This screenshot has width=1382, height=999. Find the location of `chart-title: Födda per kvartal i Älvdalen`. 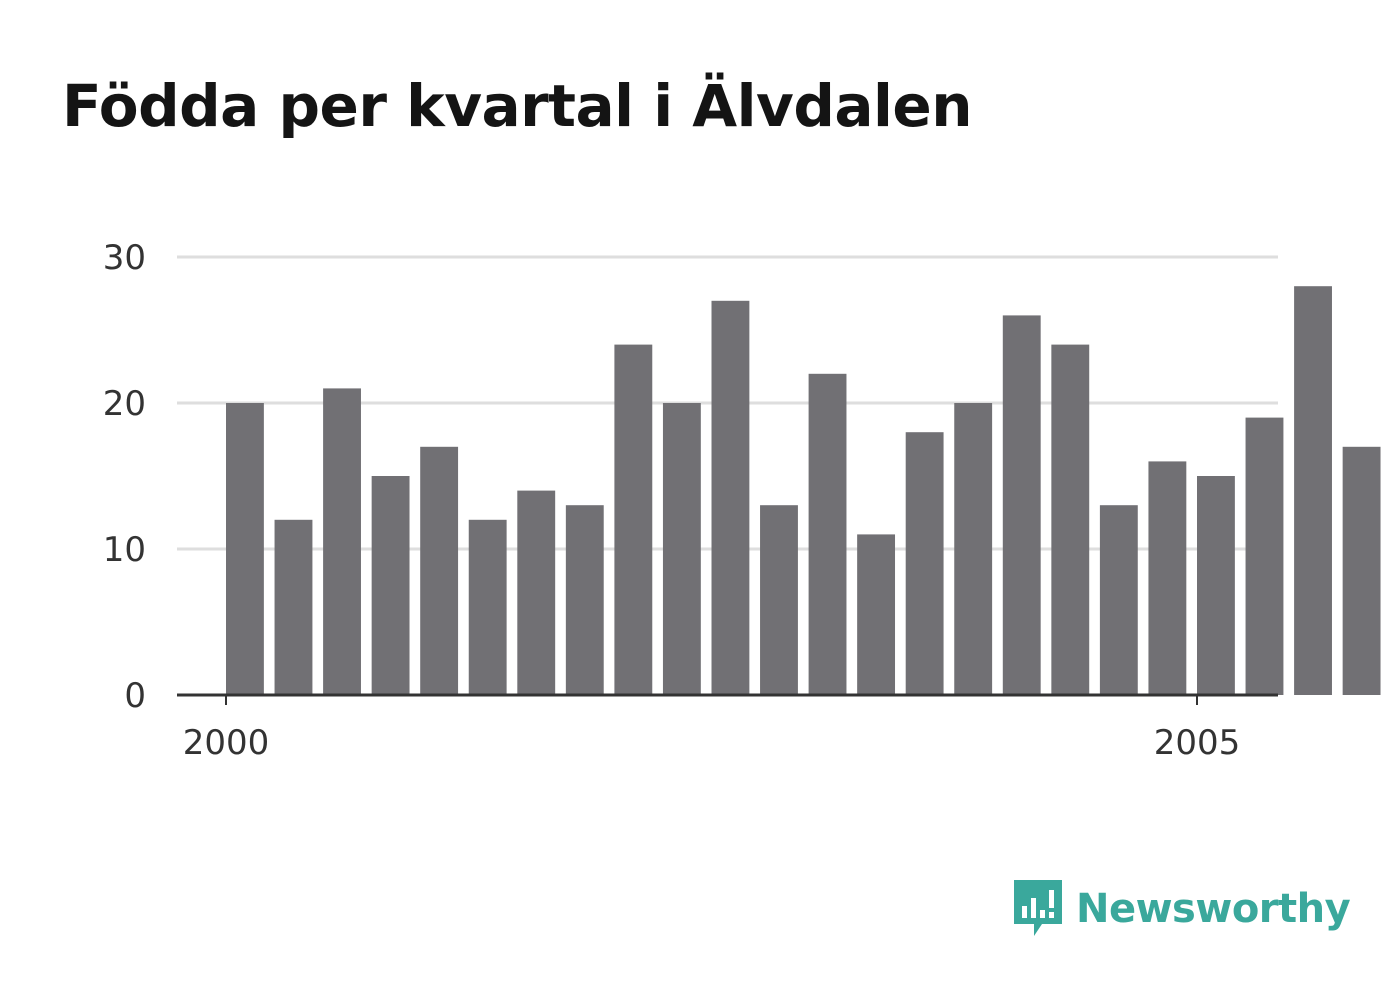

chart-title: Födda per kvartal i Älvdalen is located at coordinates (517, 106).